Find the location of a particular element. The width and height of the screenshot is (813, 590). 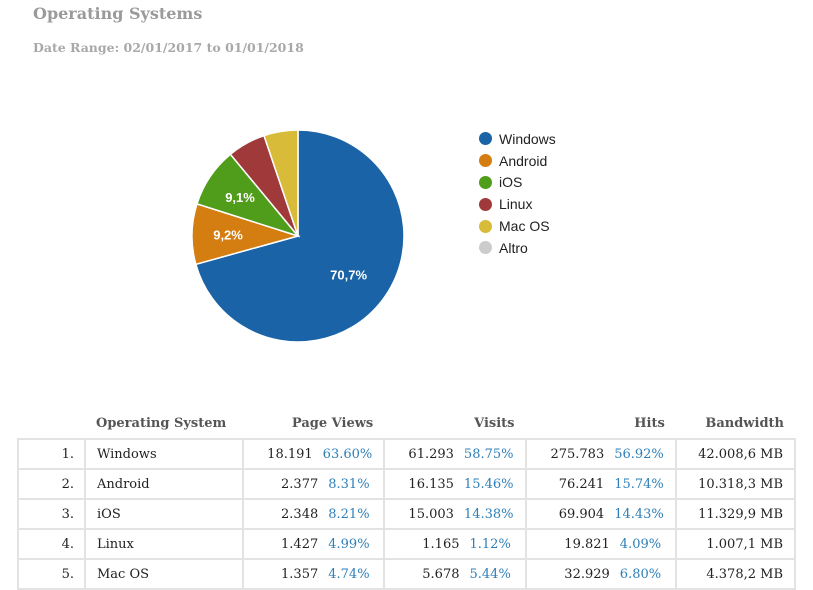

legend-item-ios: iOS is located at coordinates (517, 183).